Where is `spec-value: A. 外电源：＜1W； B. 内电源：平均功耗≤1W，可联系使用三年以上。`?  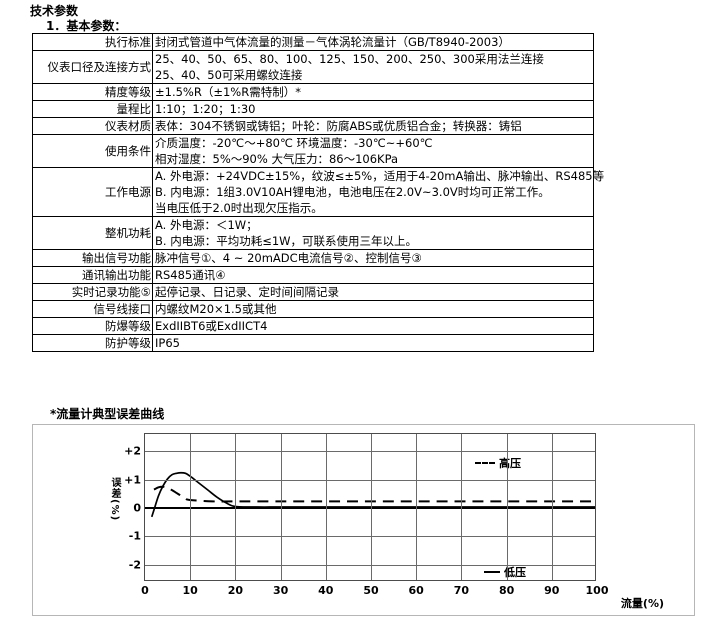
spec-value: A. 外电源：＜1W； B. 内电源：平均功耗≤1W，可联系使用三年以上。 is located at coordinates (373, 233).